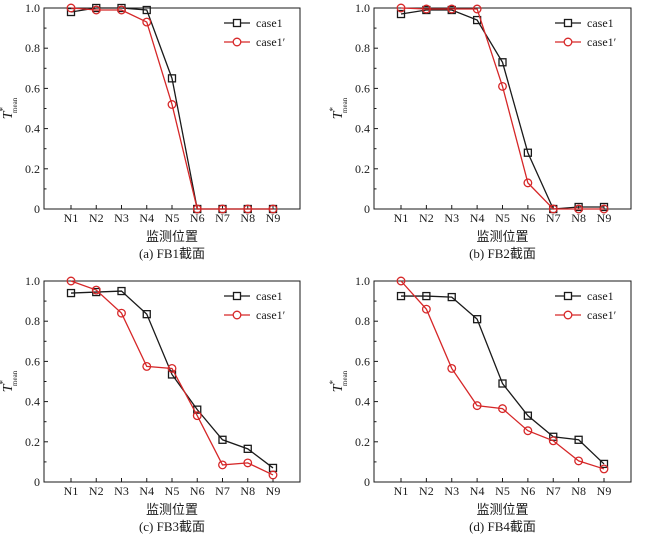 Image resolution: width=650 pixels, height=539 pixels. I want to click on y-tick-label: 0.6, so click(32, 88).